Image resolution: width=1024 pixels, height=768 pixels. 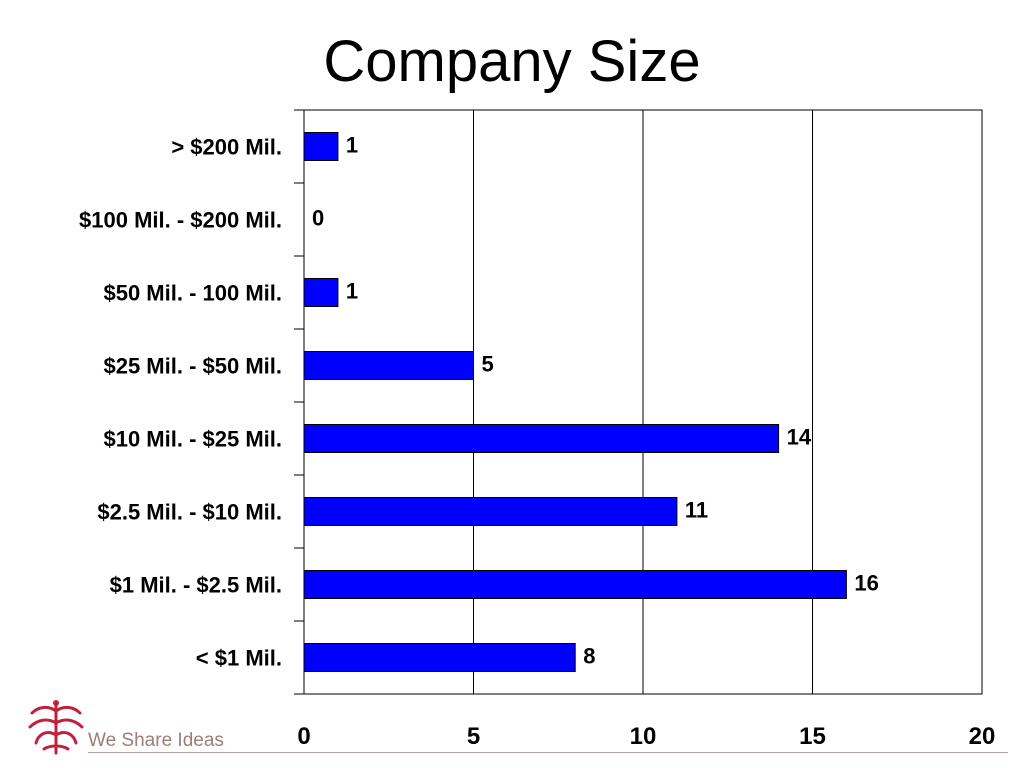 I want to click on category-label: $1 Mil. - $2.5 Mil., so click(x=196, y=585).